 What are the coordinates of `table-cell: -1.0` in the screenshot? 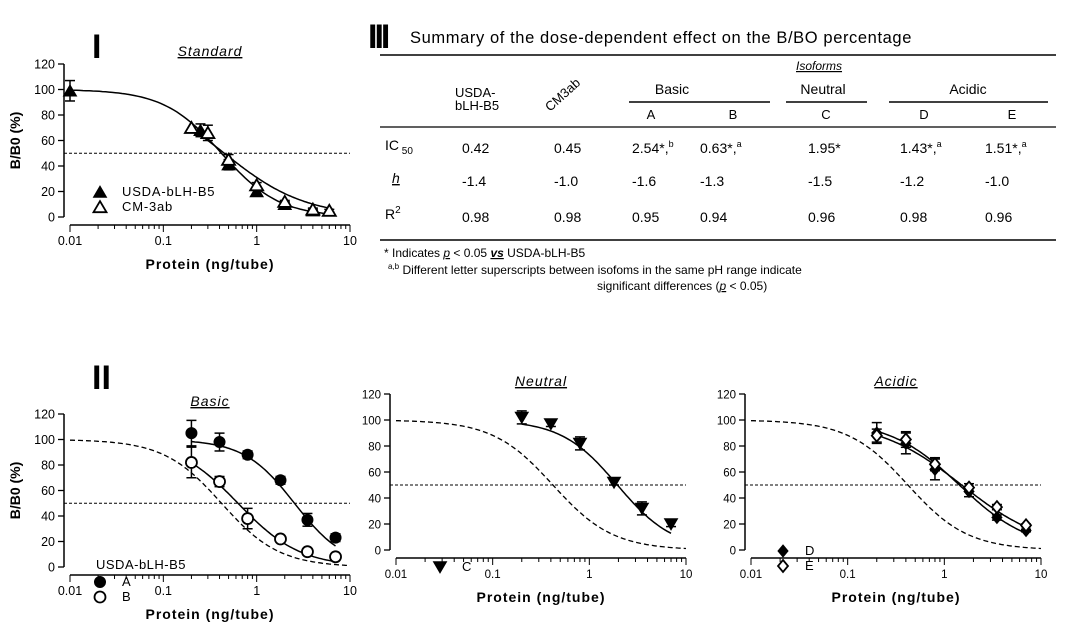 It's located at (566, 181).